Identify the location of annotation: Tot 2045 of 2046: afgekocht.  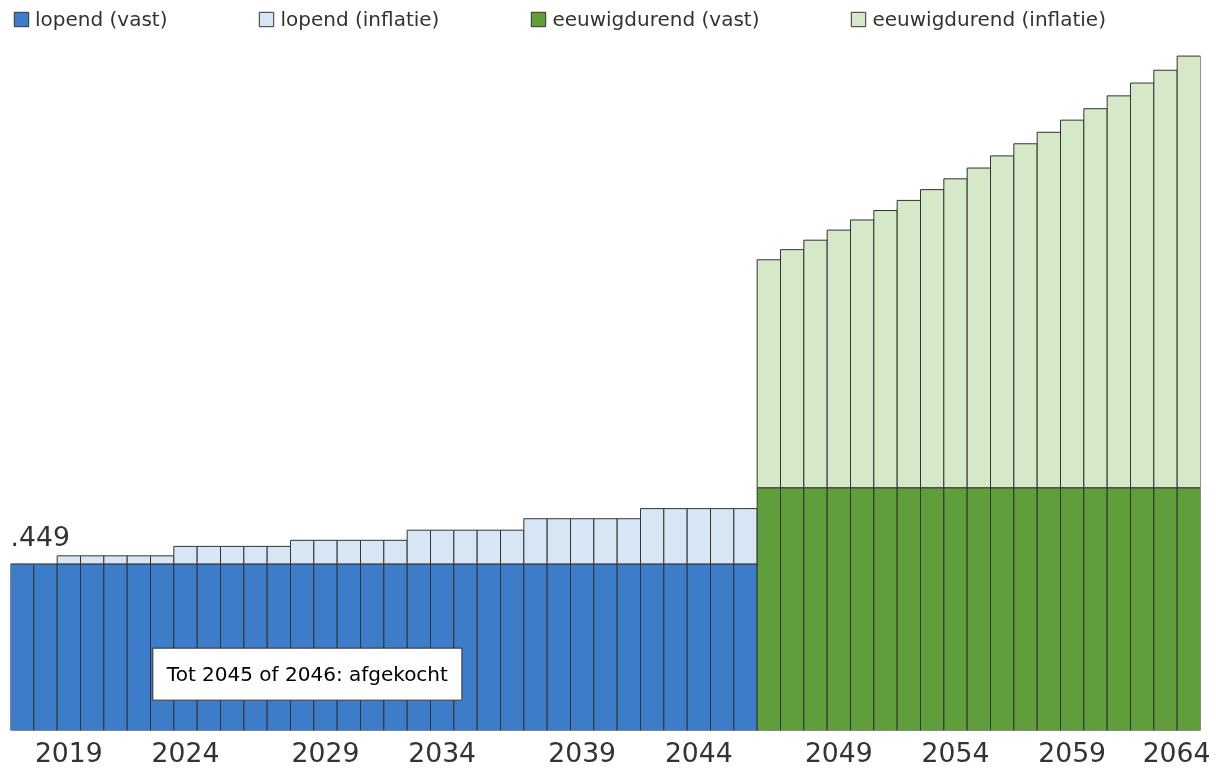
(307, 674).